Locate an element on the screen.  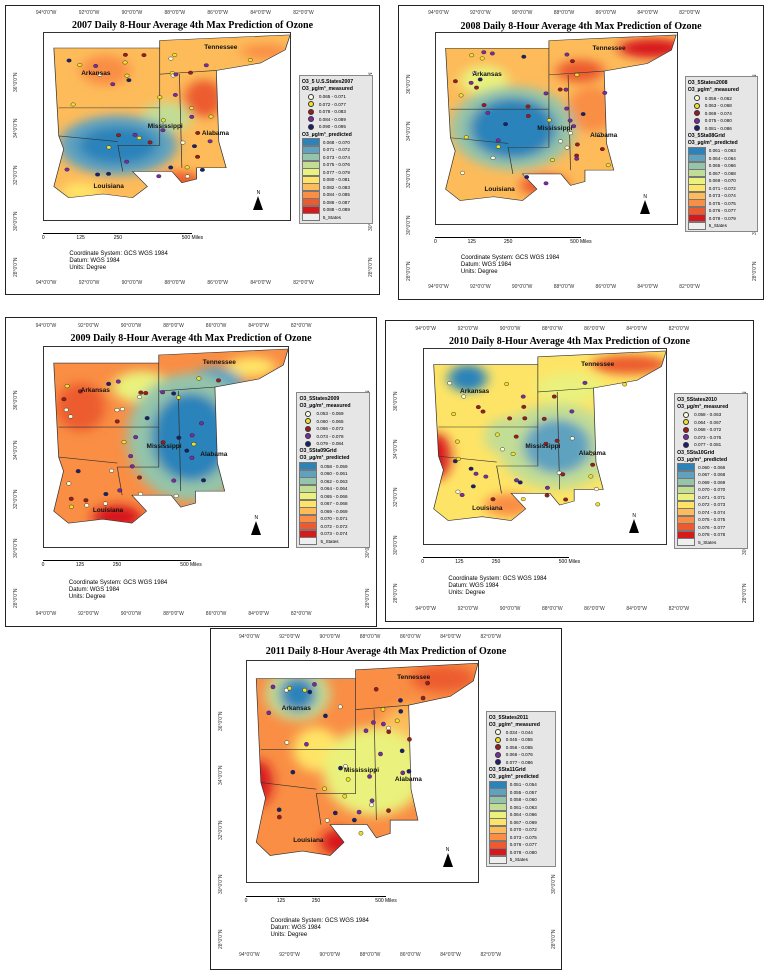
legend-label: 0.073 - 0.076 is located at coordinates (708, 437).